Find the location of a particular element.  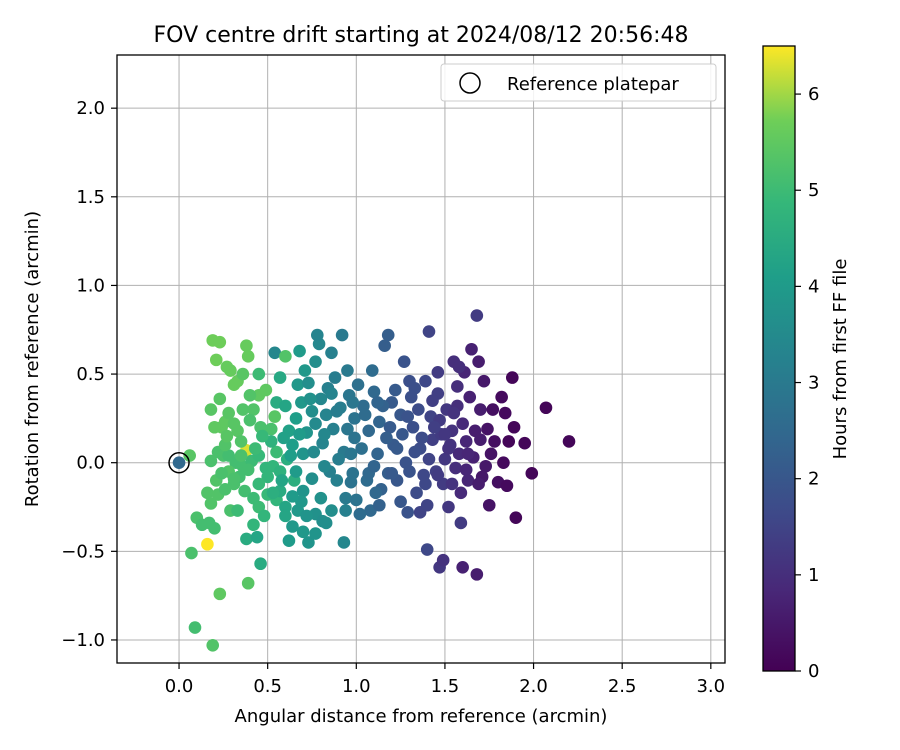

y-tick-label-6: 2.0 is located at coordinates (90, 108).